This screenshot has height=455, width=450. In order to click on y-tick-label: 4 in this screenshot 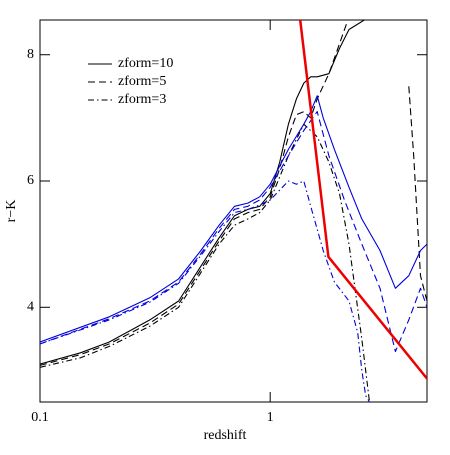, I will do `click(30, 307)`.